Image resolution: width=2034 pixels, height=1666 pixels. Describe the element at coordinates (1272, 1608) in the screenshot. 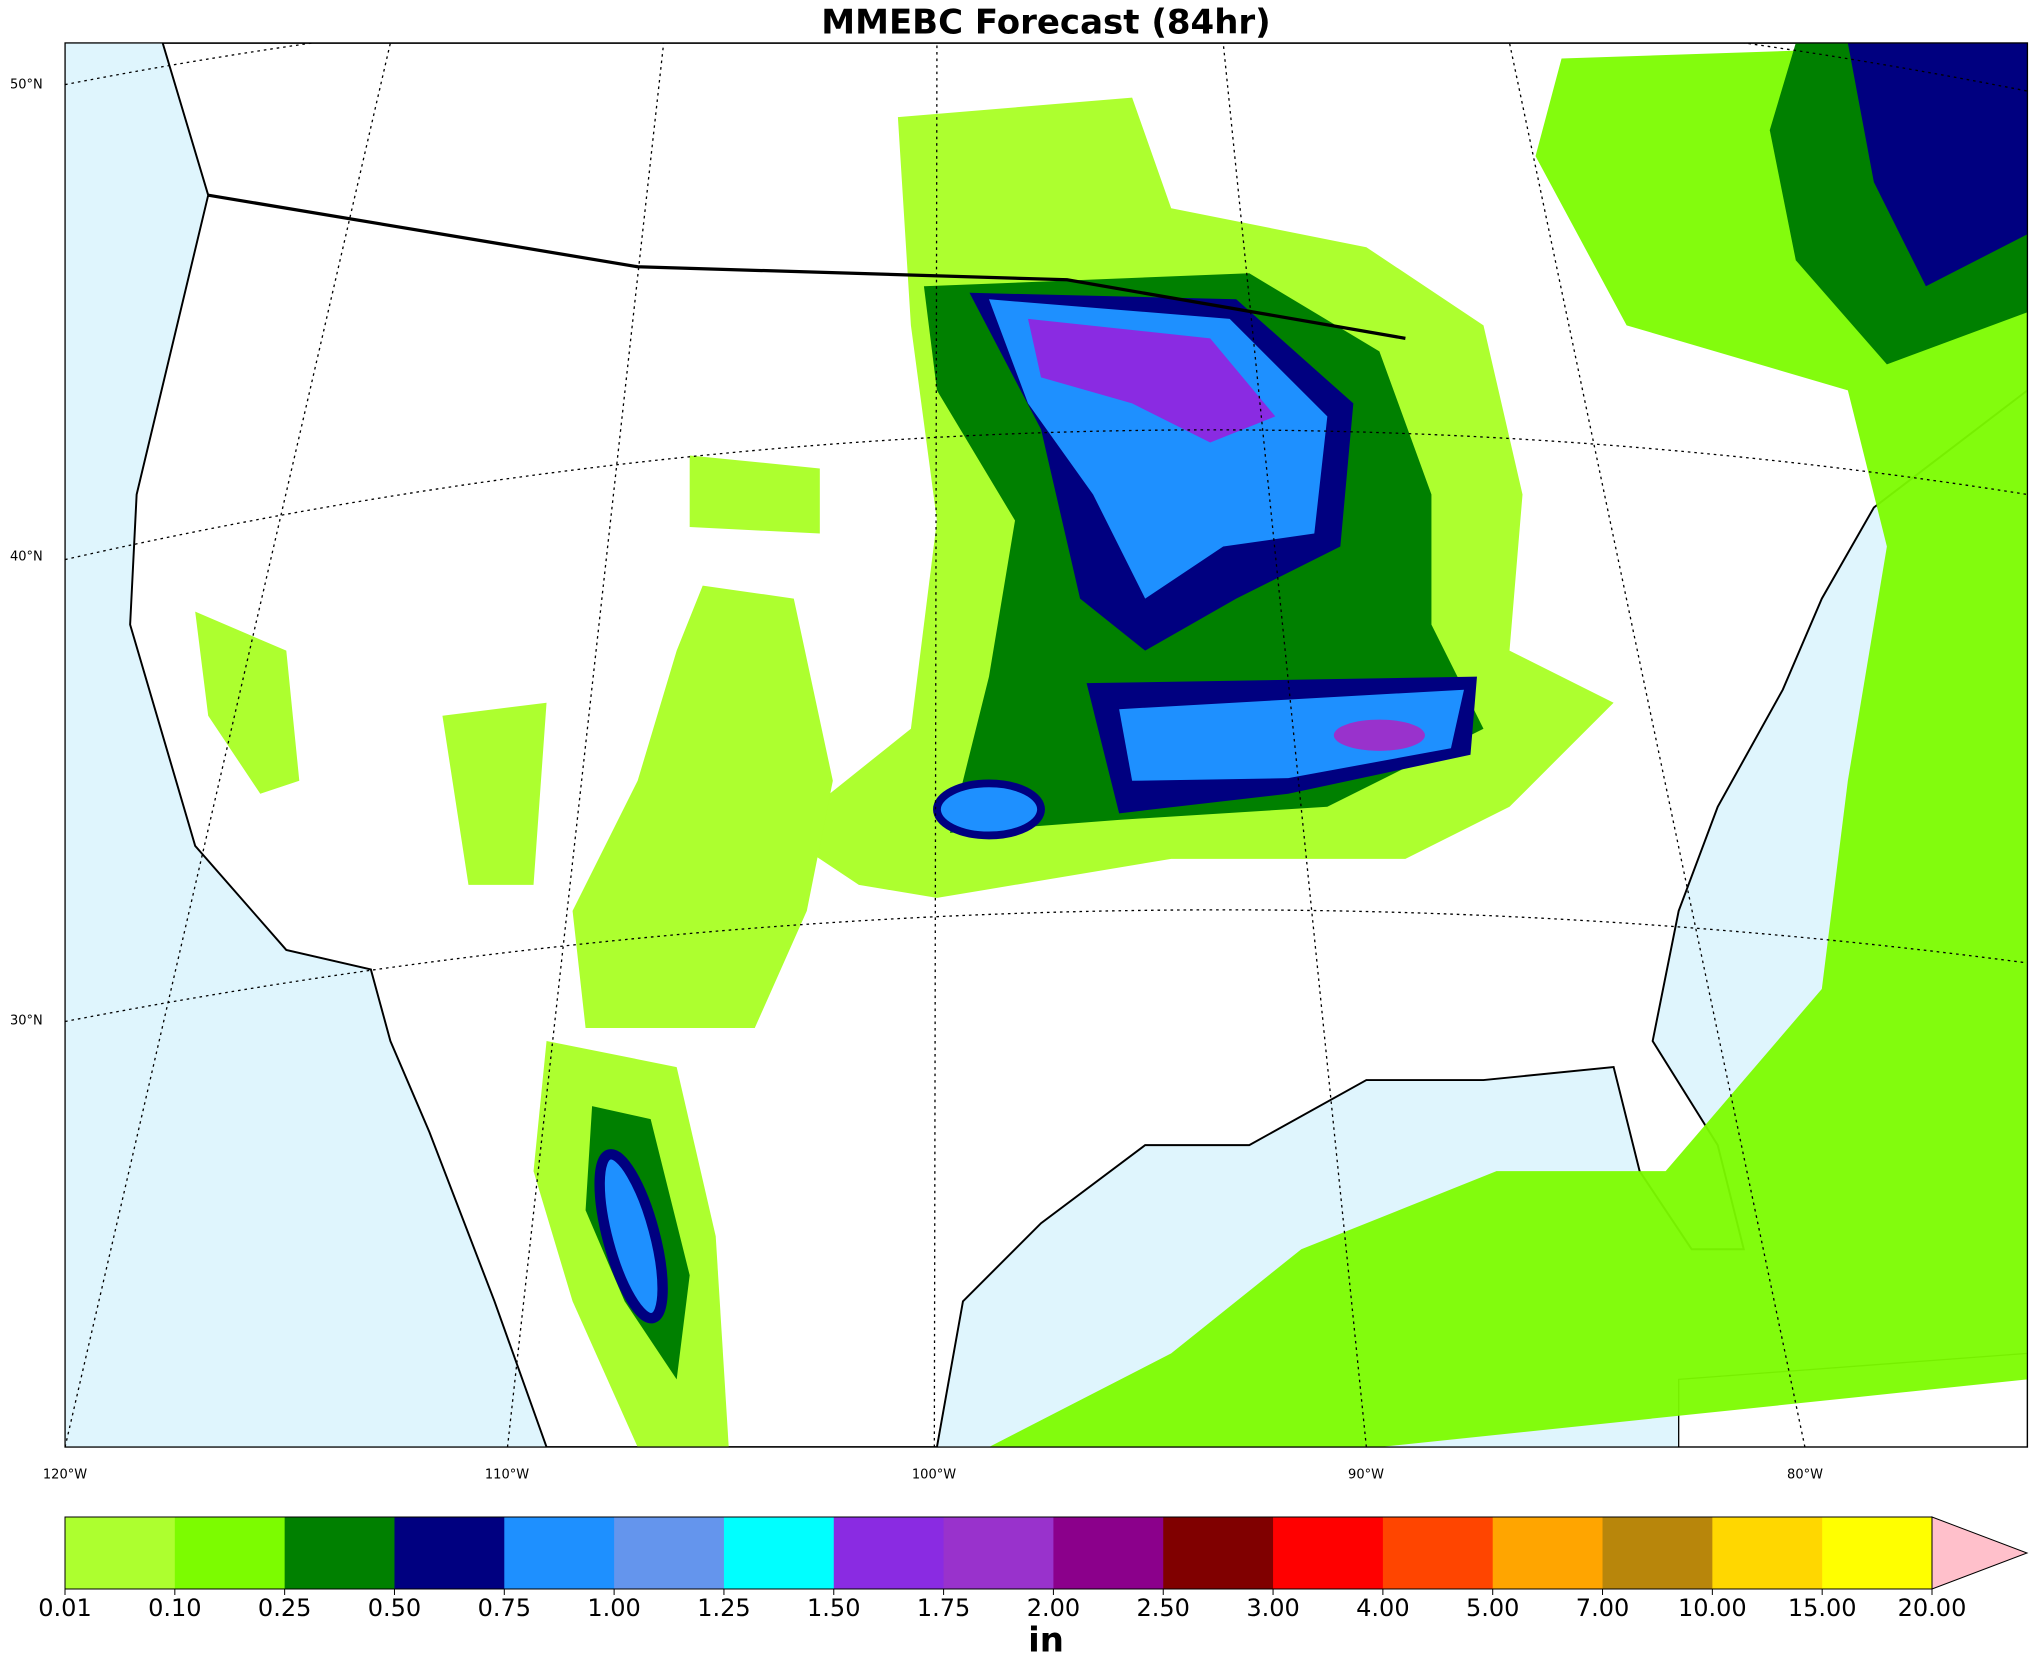

I see `colorbar-tick-label: 3.00` at that location.